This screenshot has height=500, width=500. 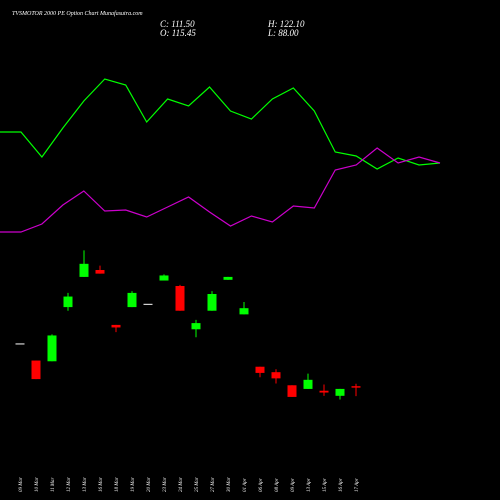 What do you see at coordinates (309, 485) in the screenshot?
I see `x-tick-label: 13 Apr` at bounding box center [309, 485].